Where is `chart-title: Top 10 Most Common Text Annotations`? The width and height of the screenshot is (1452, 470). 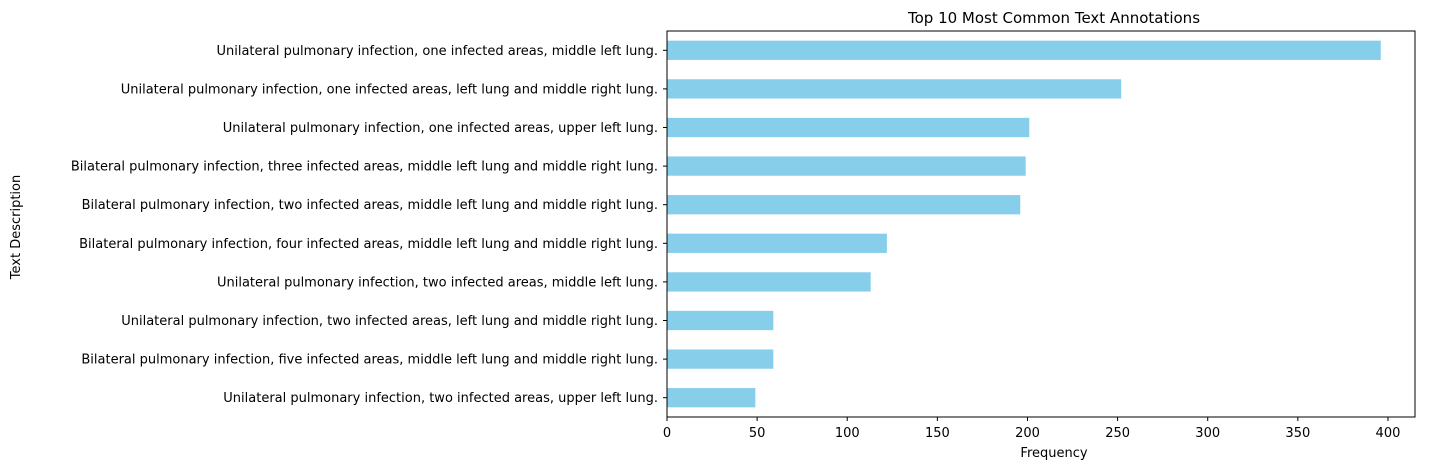 chart-title: Top 10 Most Common Text Annotations is located at coordinates (1053, 18).